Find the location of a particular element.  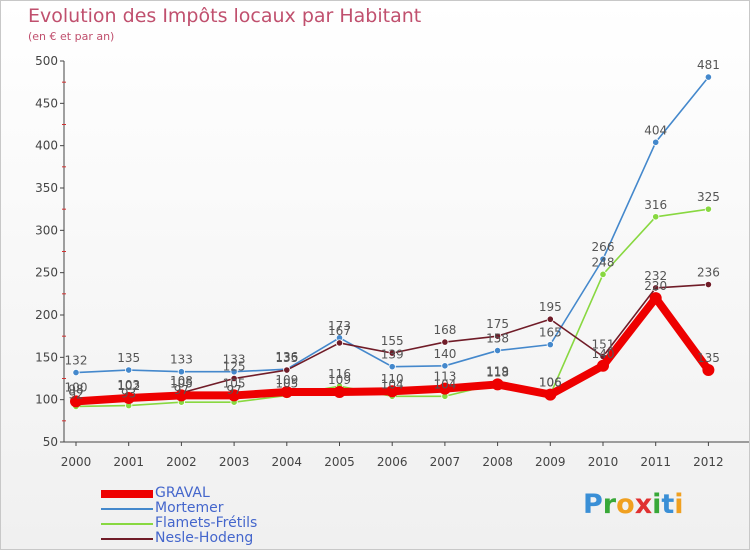

data-label: 102 is located at coordinates (128, 386).